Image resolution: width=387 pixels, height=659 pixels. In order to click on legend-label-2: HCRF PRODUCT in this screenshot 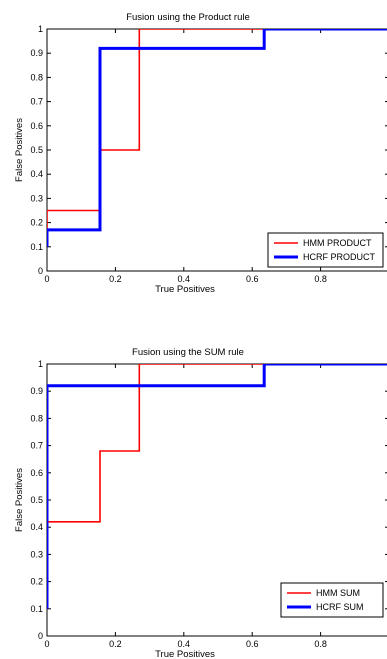, I will do `click(339, 257)`.